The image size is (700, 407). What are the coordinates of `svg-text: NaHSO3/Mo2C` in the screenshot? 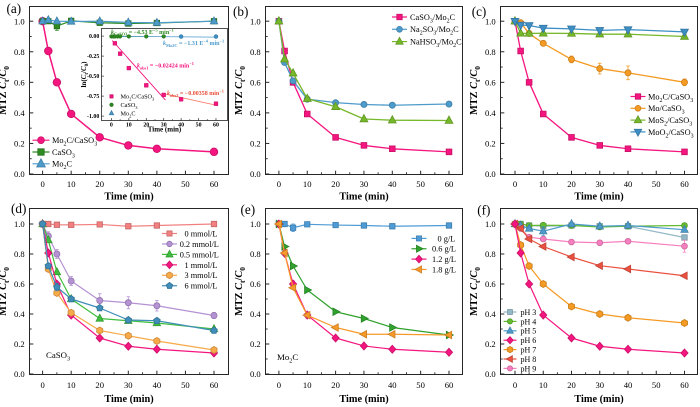 It's located at (436, 43).